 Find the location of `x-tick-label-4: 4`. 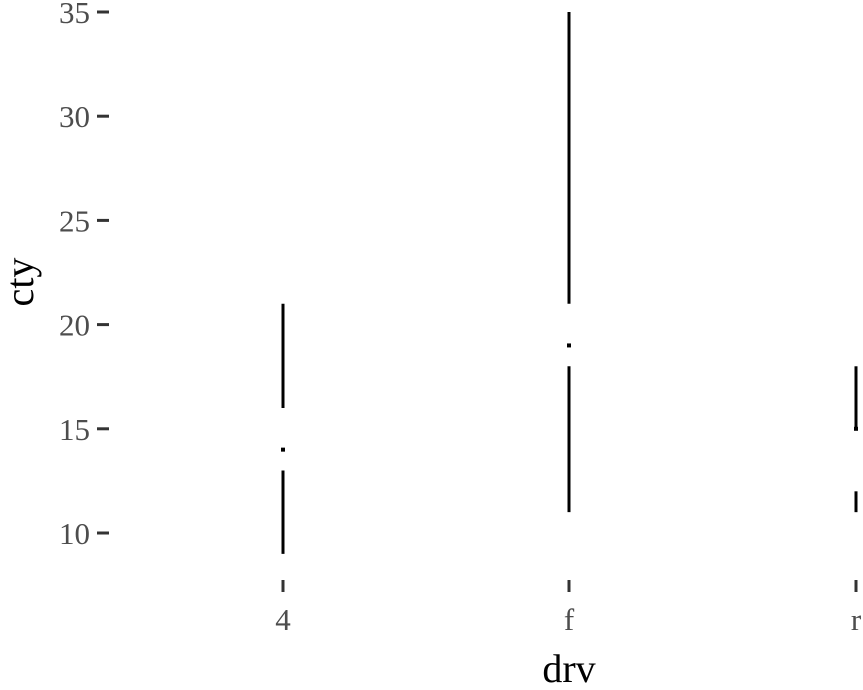

x-tick-label-4: 4 is located at coordinates (283, 619).